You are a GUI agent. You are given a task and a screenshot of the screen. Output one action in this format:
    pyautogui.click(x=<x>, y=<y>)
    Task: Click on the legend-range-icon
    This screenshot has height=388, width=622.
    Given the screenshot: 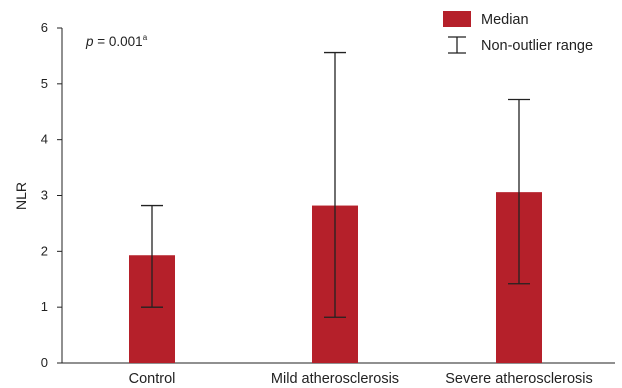 What is the action you would take?
    pyautogui.click(x=457, y=45)
    